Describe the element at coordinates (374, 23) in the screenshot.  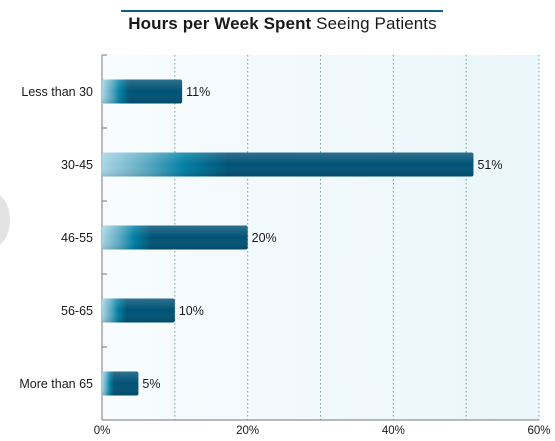
I see `chart-title-regular: Seeing Patients` at that location.